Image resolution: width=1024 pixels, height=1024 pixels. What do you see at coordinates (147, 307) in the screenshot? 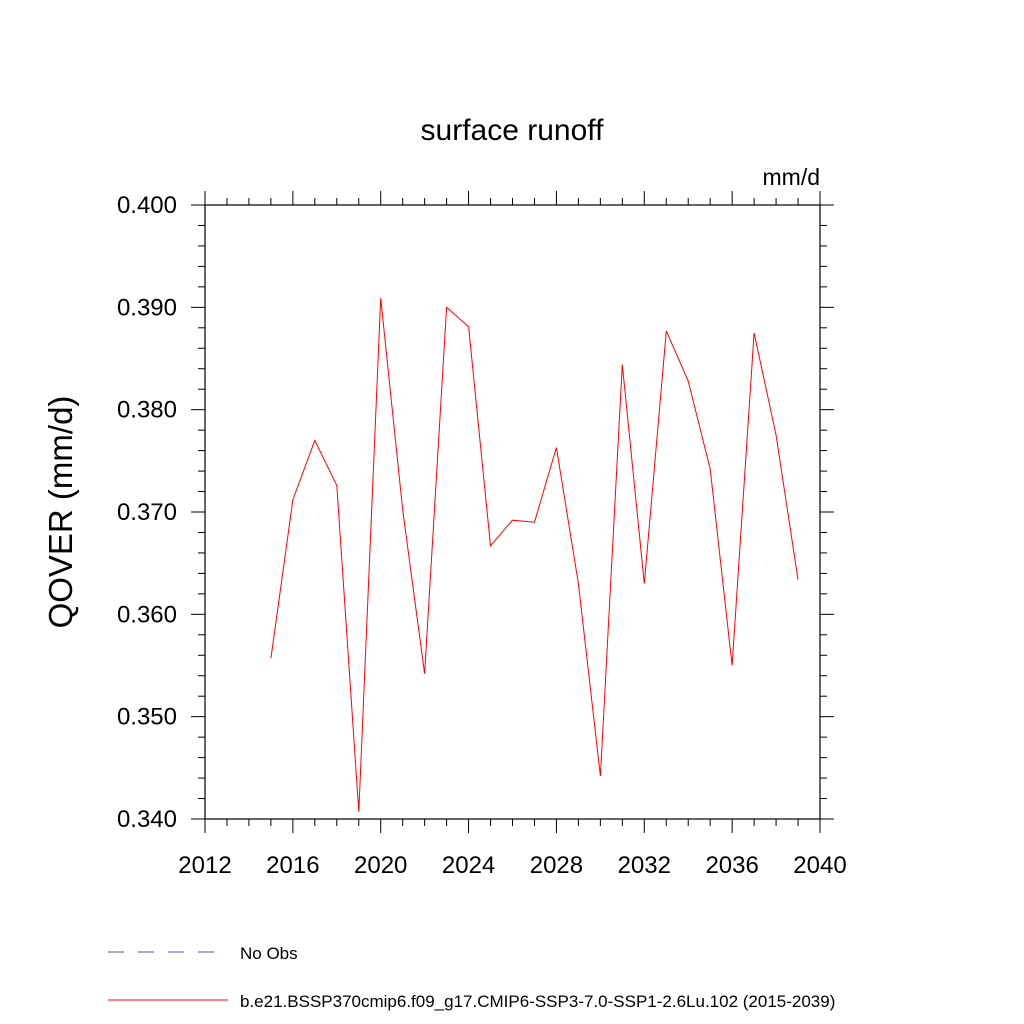
I see `y-tick-label: 0.390` at bounding box center [147, 307].